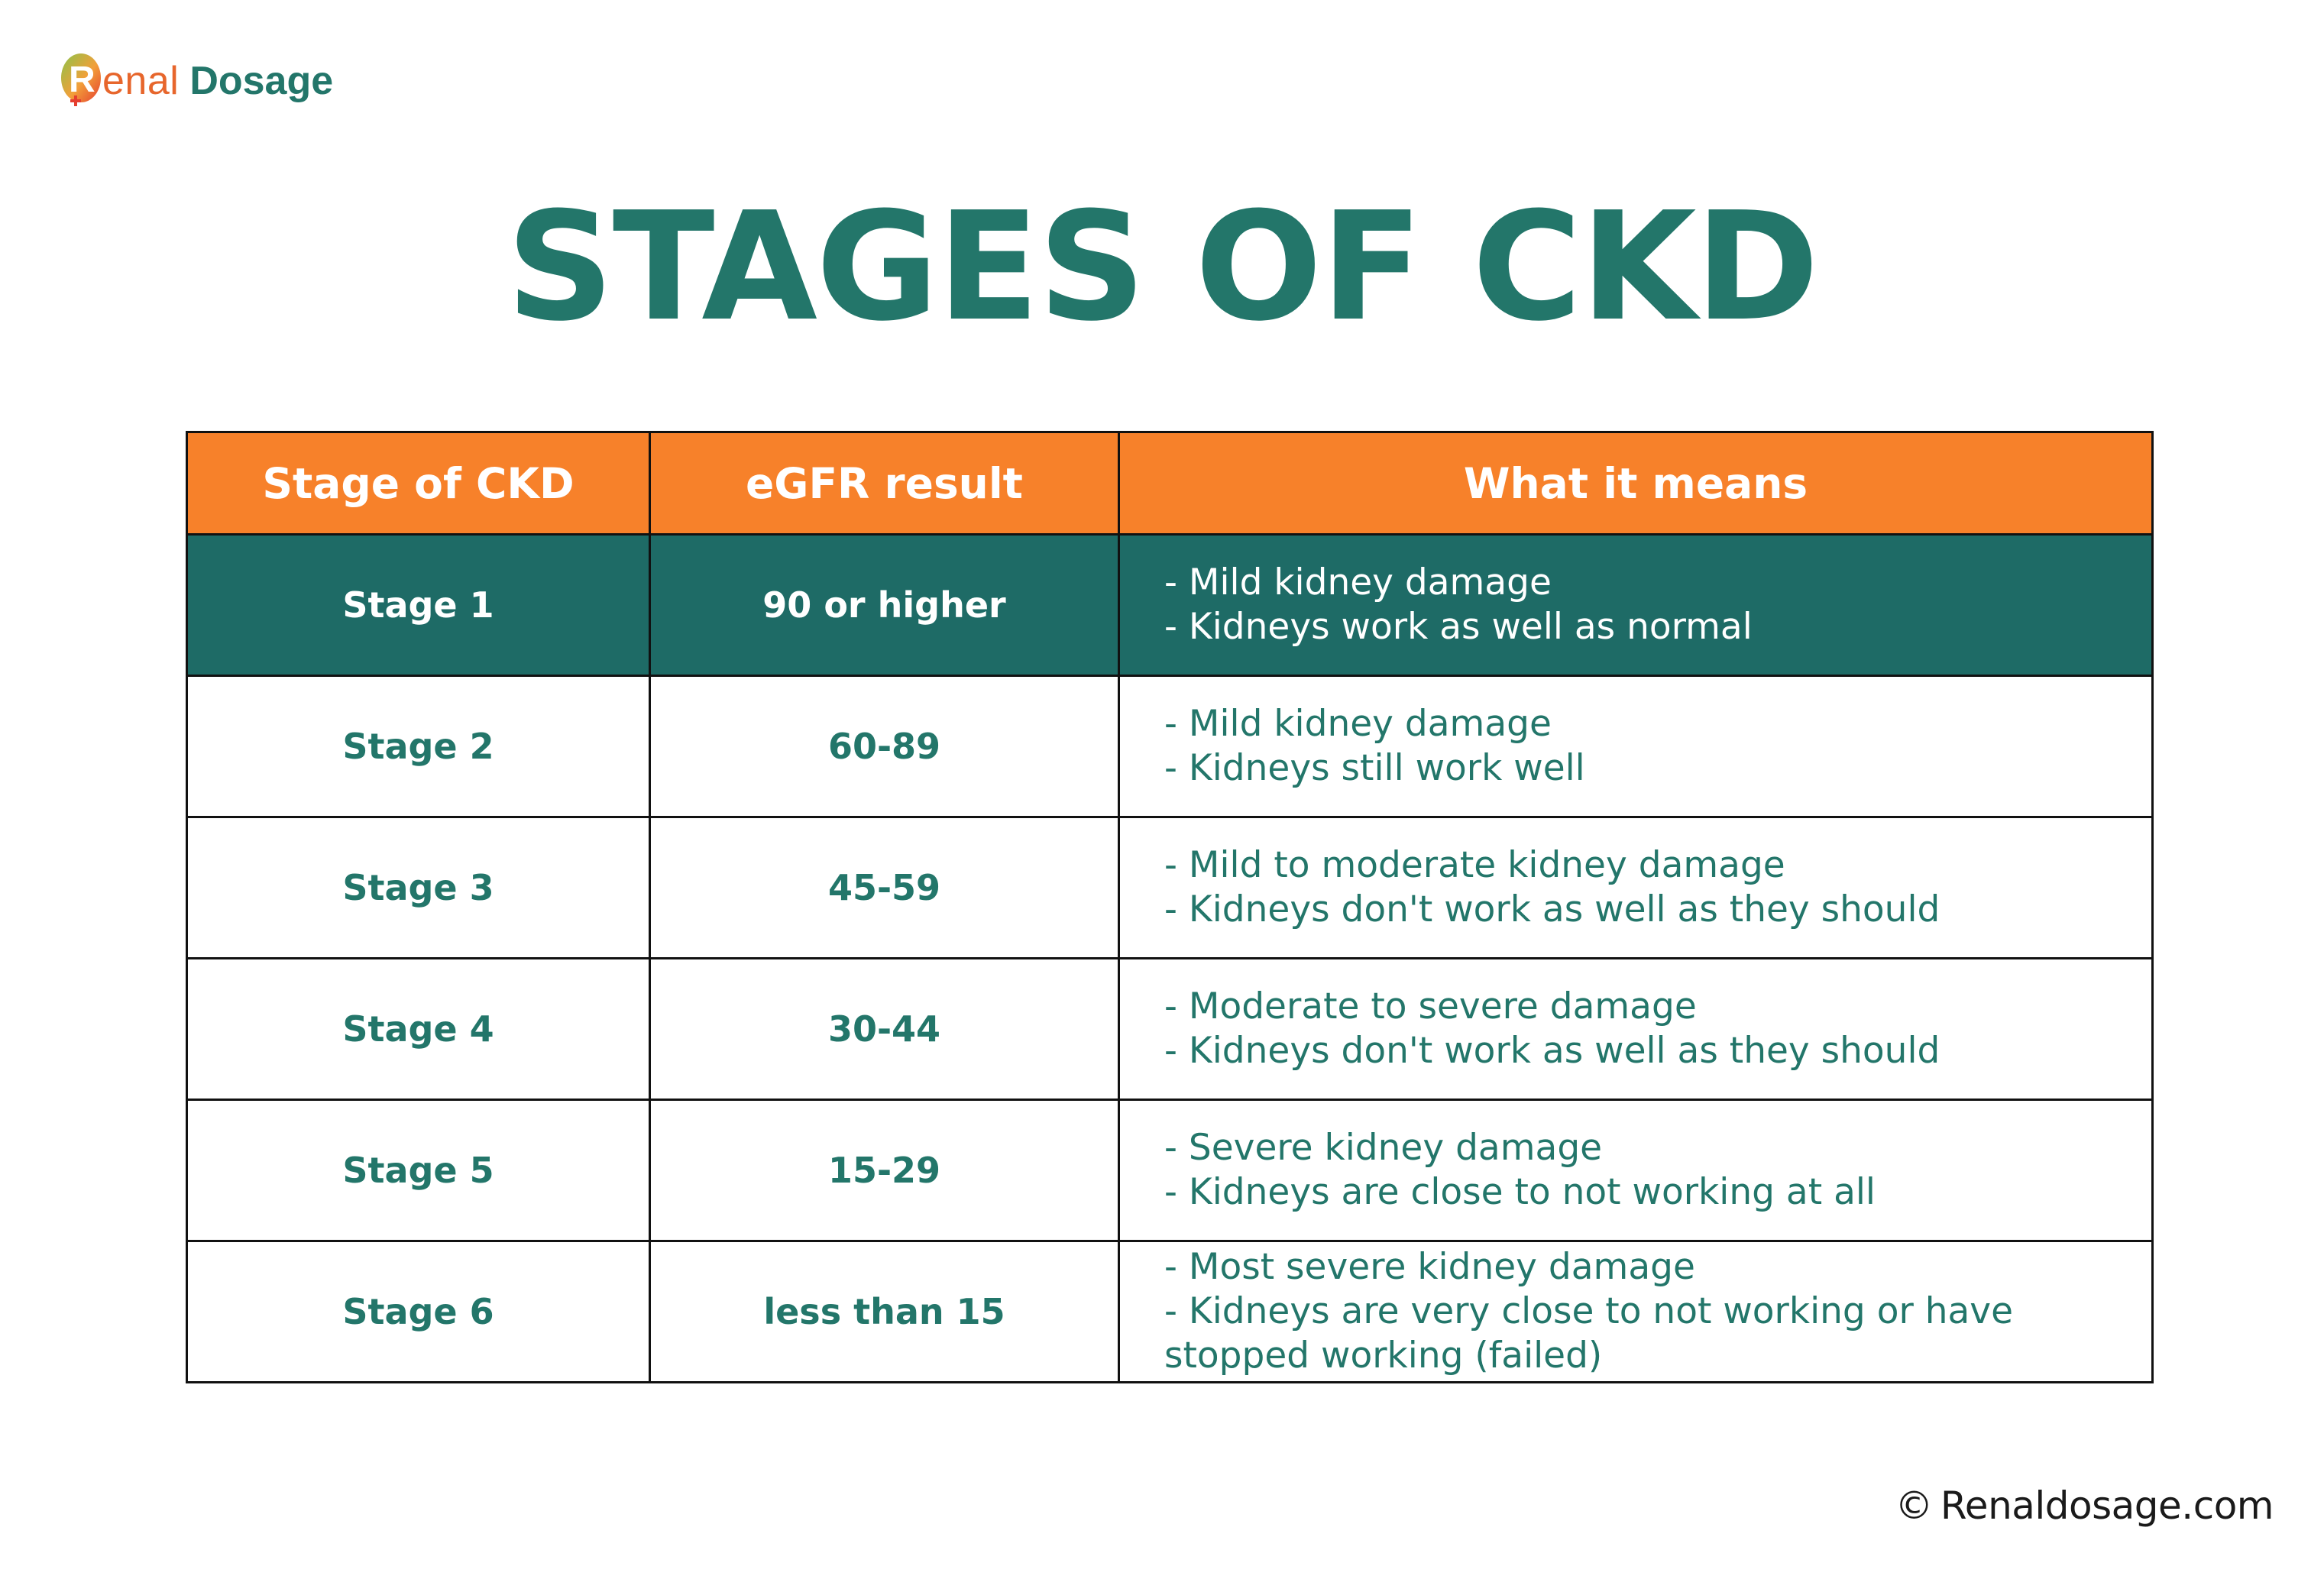 The image size is (2324, 1592). Describe the element at coordinates (1163, 267) in the screenshot. I see `page-title: STAGES OF CKD` at that location.